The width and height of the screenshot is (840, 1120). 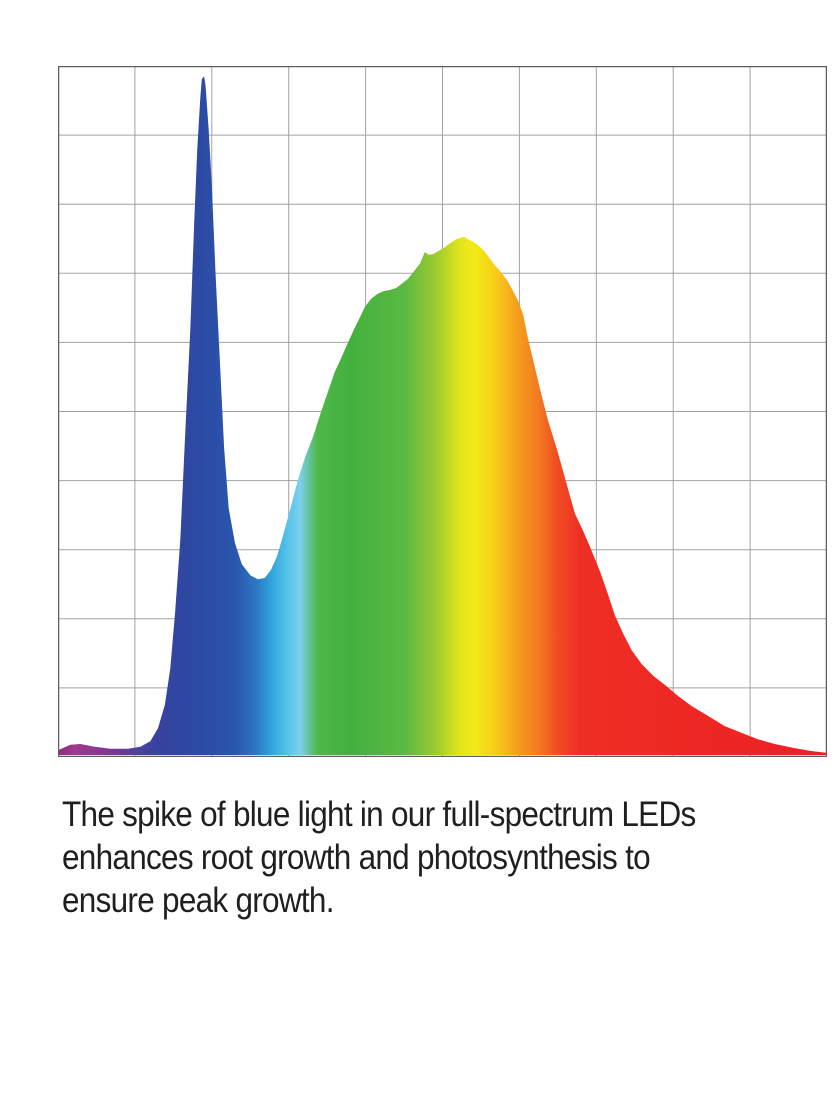 I want to click on caption-line: ensure peak growth., so click(x=198, y=900).